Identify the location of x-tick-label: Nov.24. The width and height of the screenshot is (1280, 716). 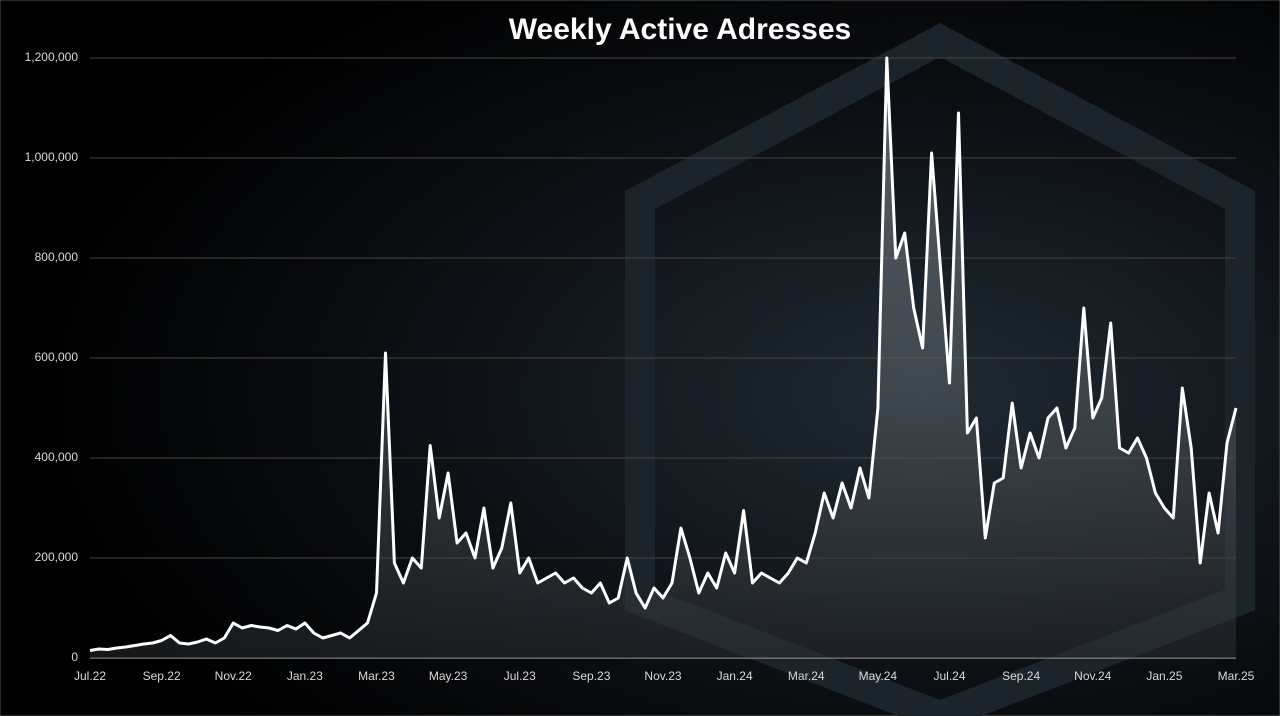
(1092, 676).